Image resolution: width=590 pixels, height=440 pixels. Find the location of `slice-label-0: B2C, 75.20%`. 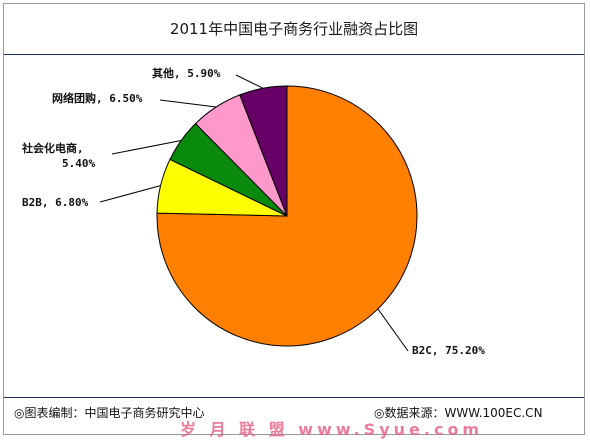

slice-label-0: B2C, 75.20% is located at coordinates (448, 350).